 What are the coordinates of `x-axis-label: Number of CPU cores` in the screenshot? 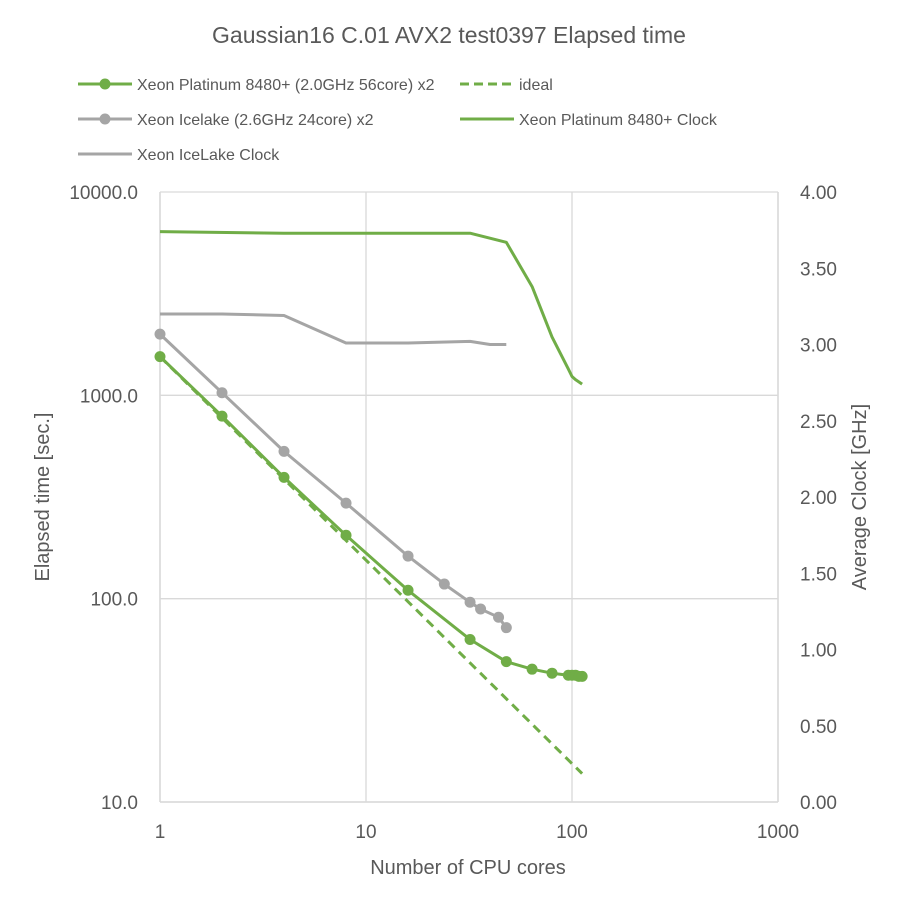 It's located at (468, 868).